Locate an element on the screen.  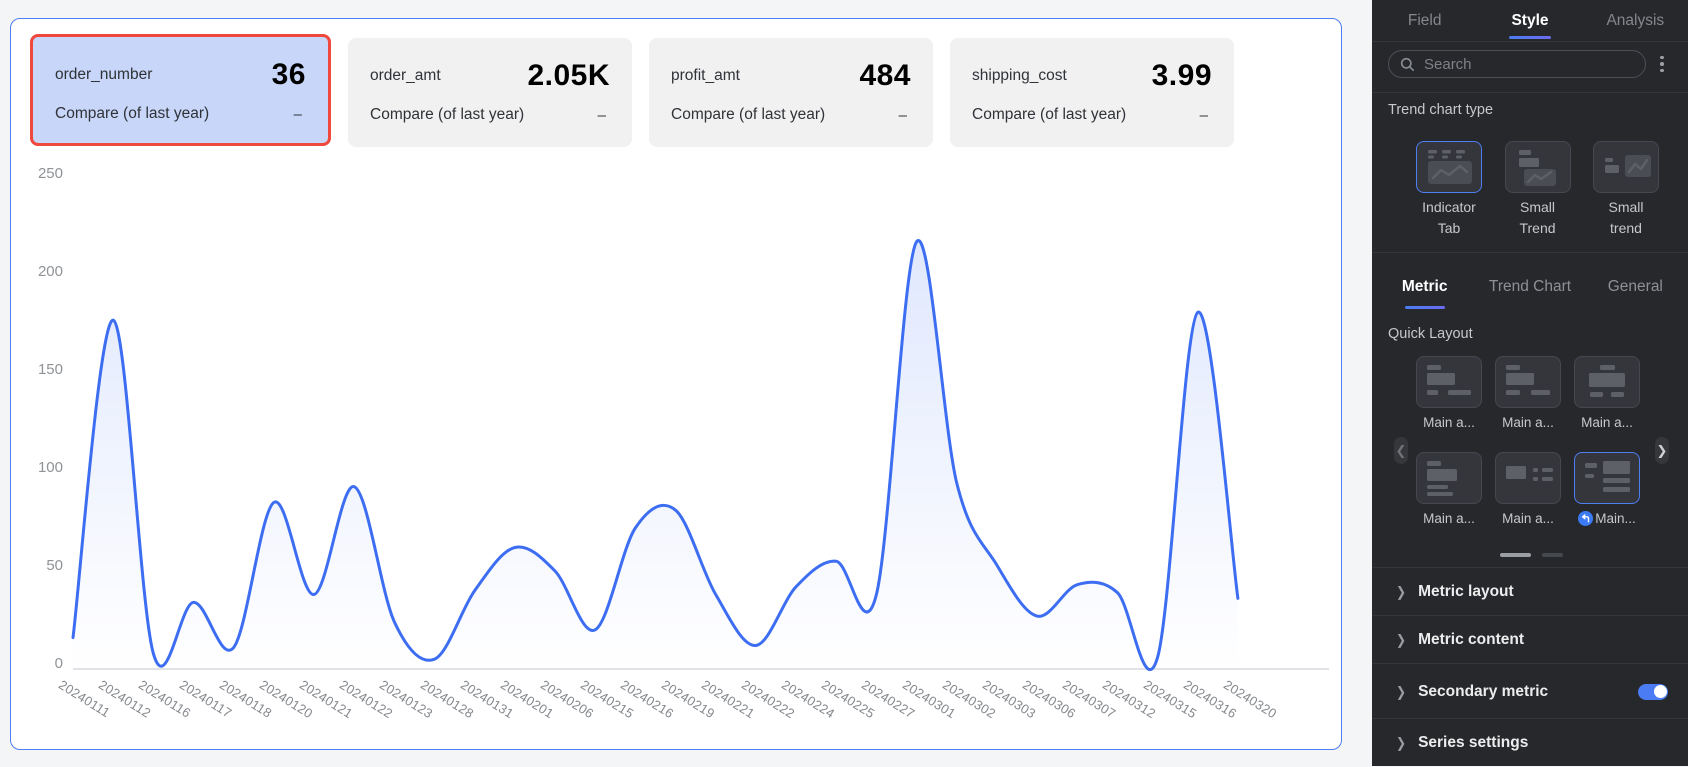
search-box is located at coordinates (1517, 64).